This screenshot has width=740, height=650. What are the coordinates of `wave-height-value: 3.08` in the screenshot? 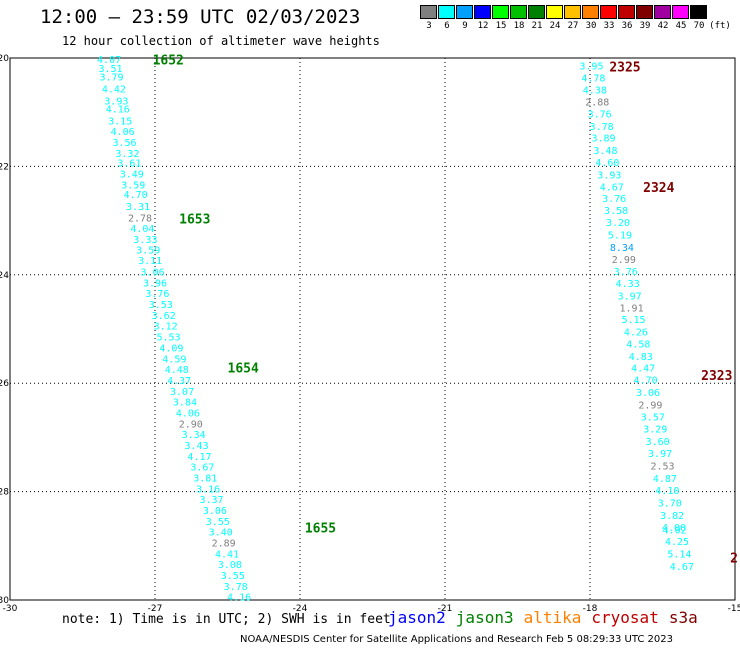 It's located at (230, 565).